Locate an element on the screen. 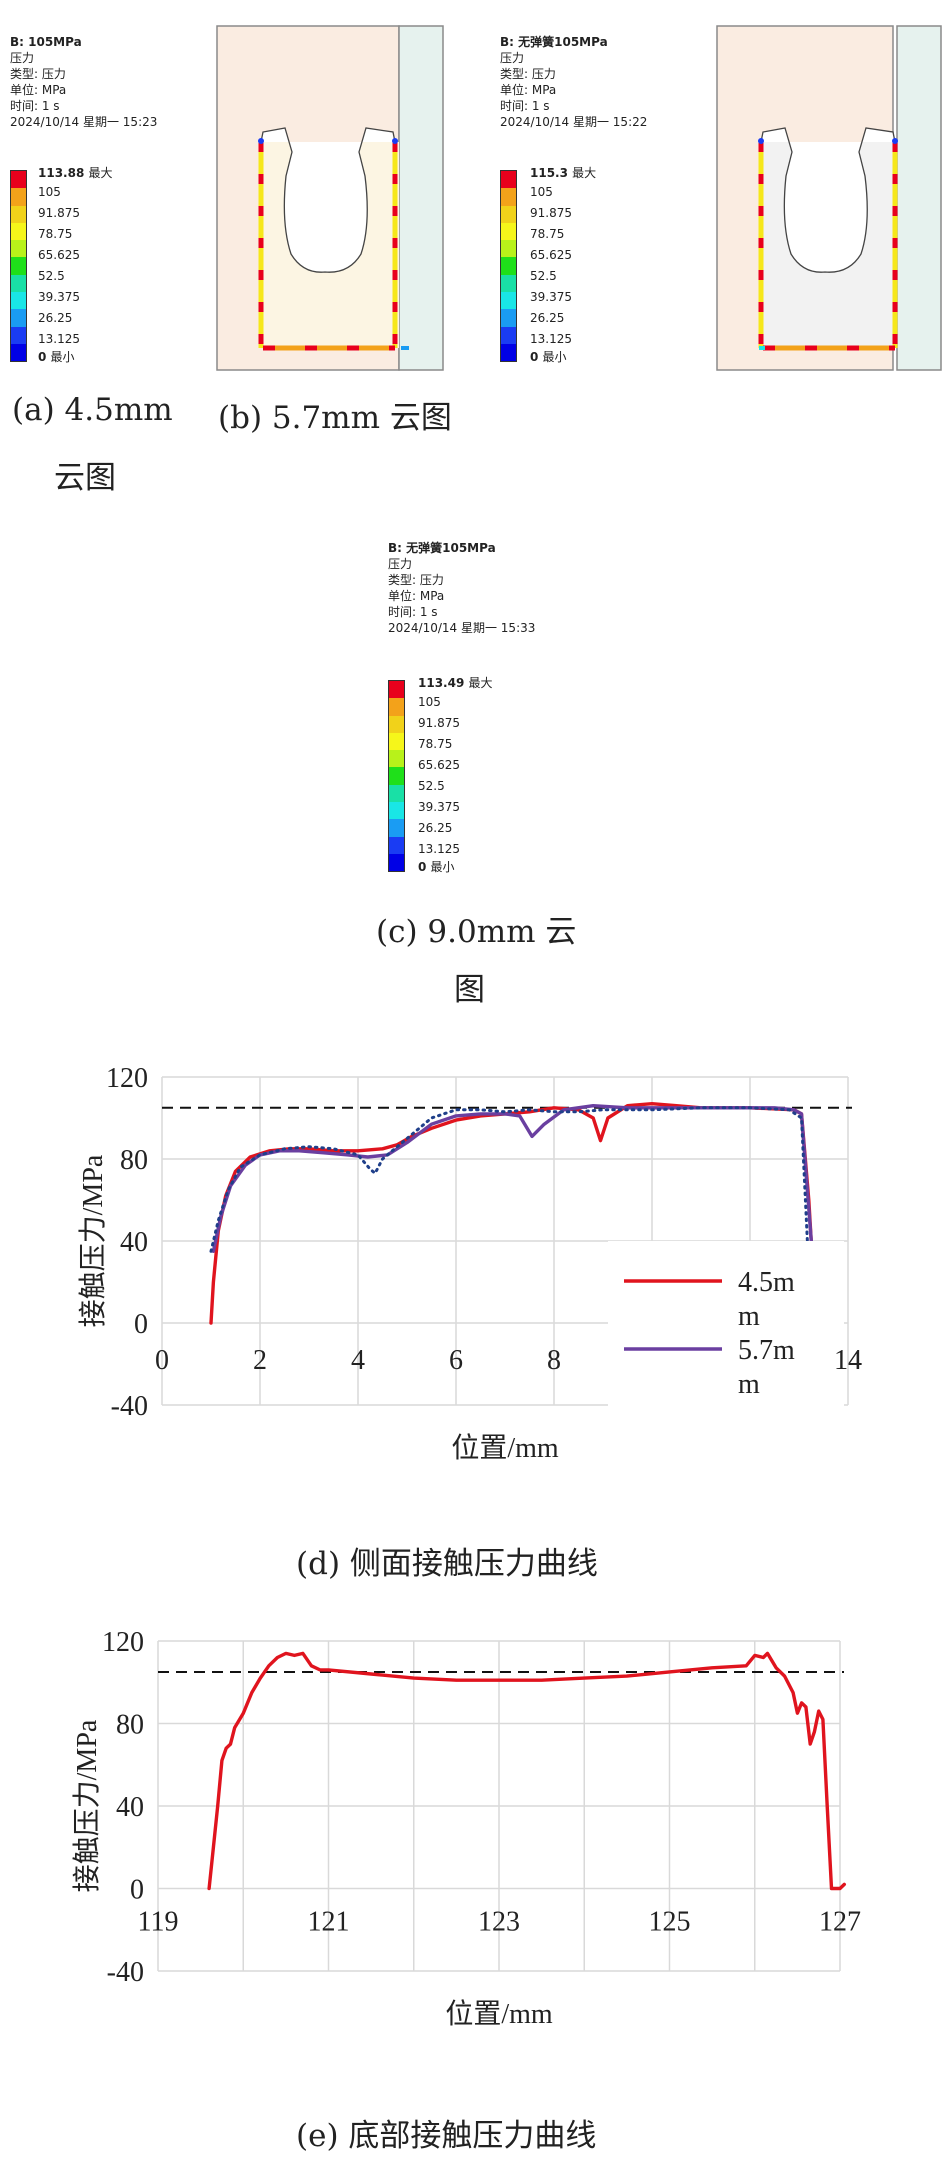 This screenshot has height=2181, width=949. fea-panel-b-level: 78.75 is located at coordinates (547, 234).